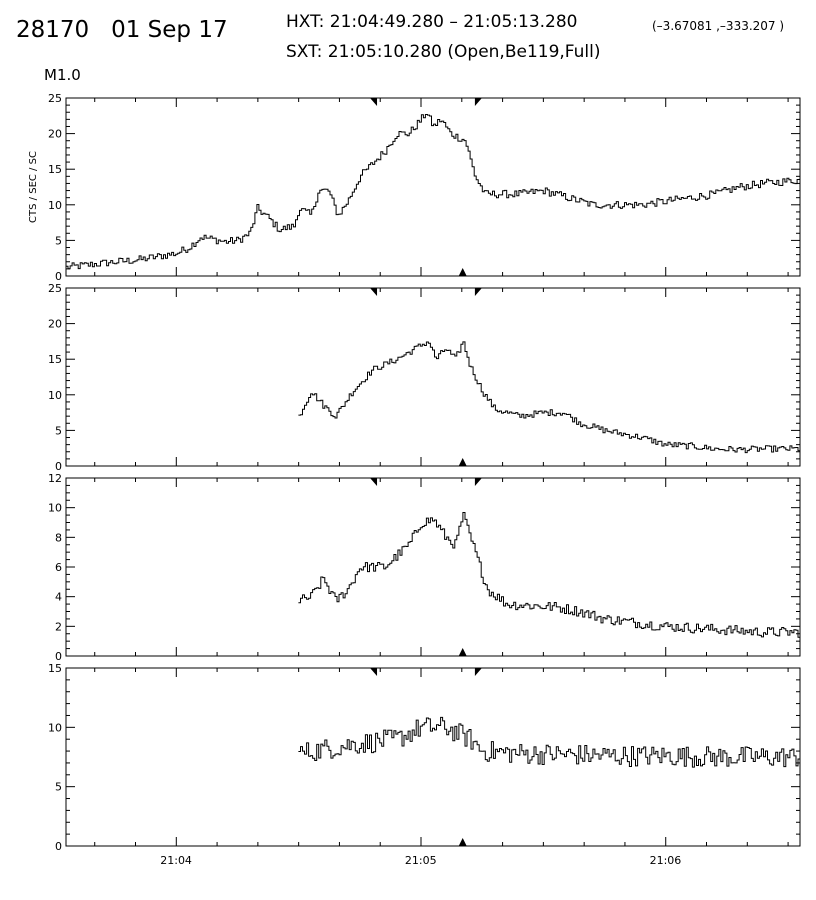  Describe the element at coordinates (58, 537) in the screenshot. I see `y-tick-label: 8` at that location.